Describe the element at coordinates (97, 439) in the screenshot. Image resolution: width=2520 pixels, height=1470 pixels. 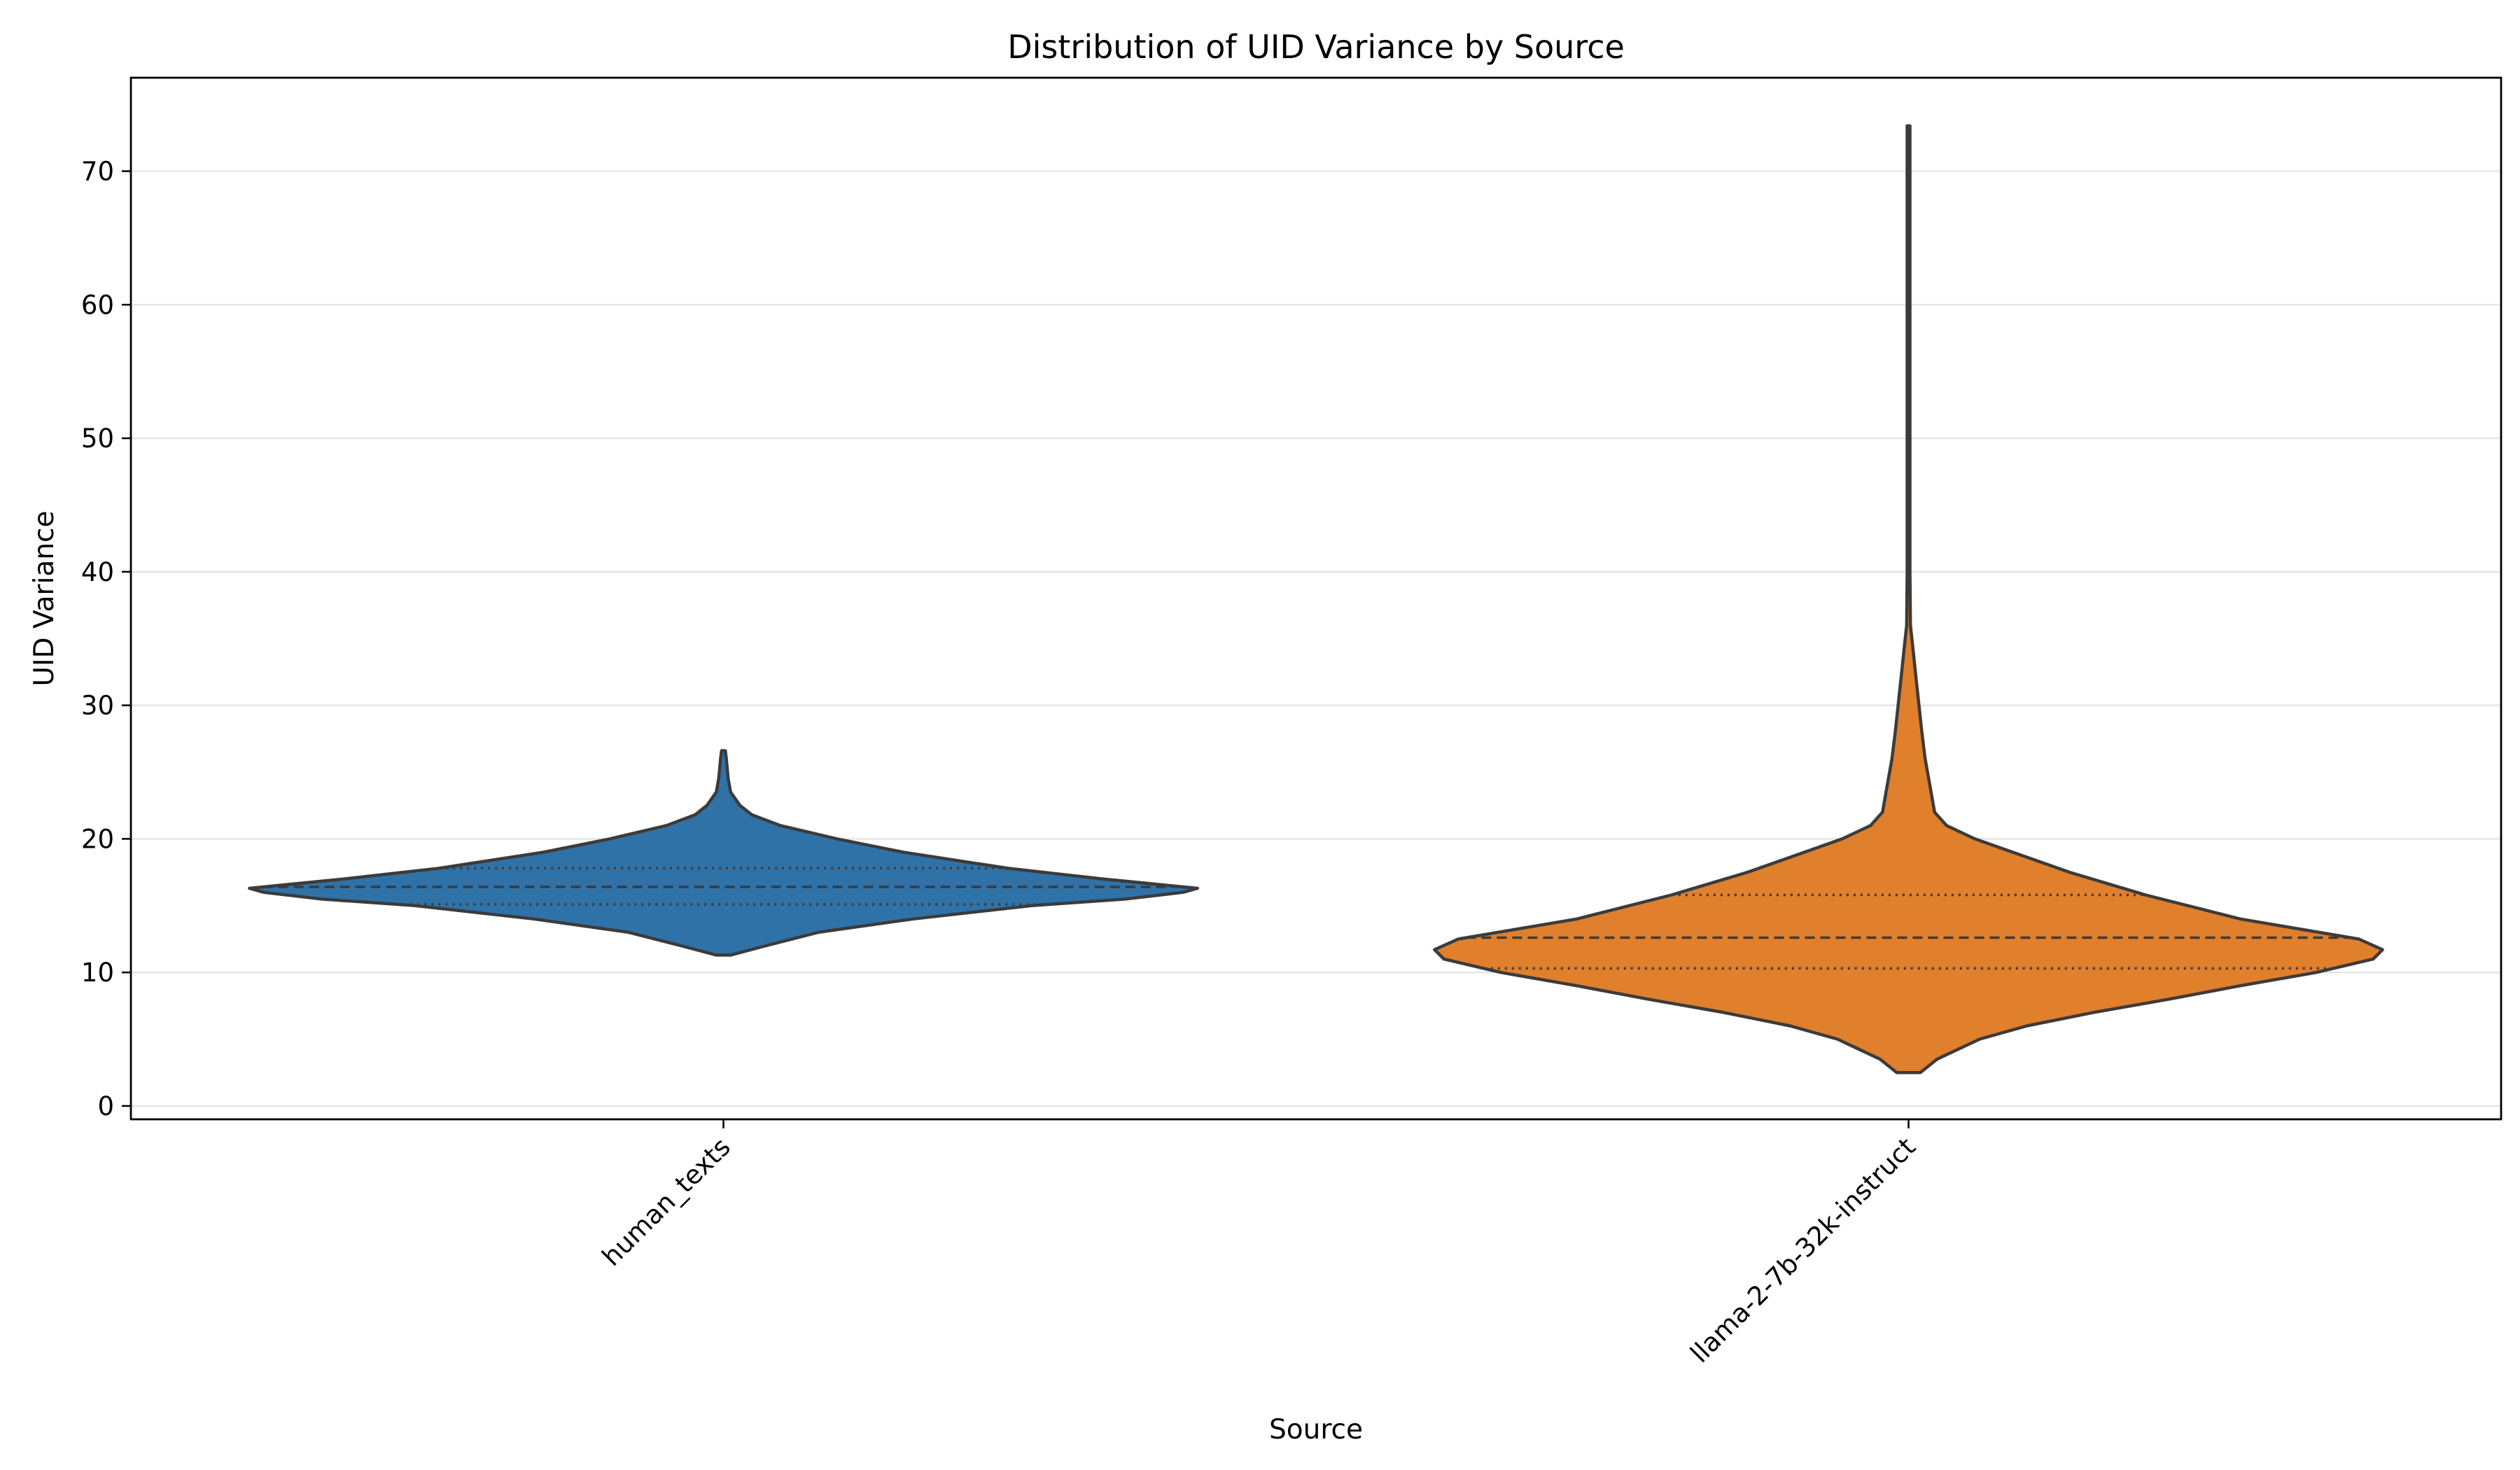
I see `y-tick-label: 50` at that location.